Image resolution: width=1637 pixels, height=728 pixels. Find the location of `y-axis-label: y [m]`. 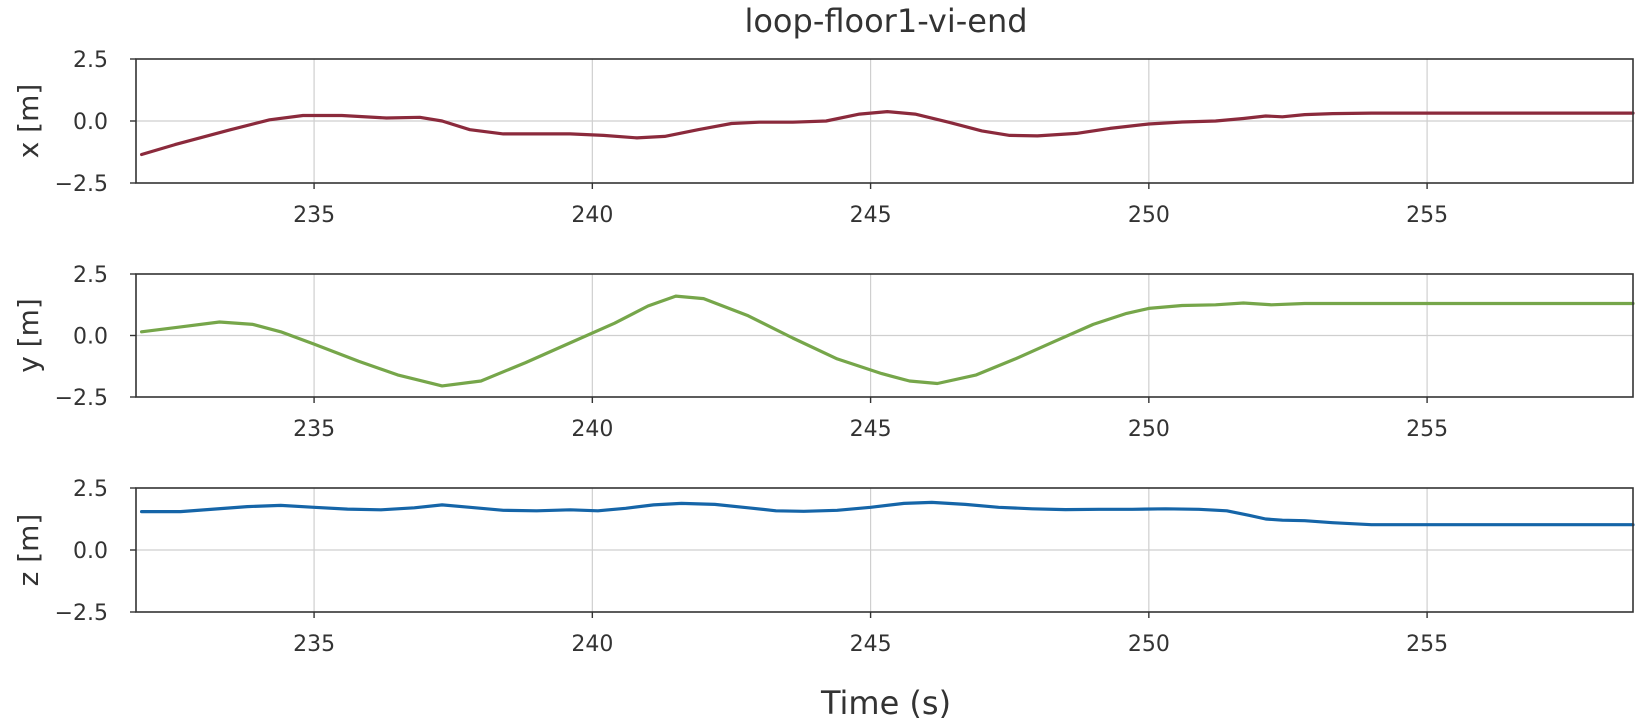

y-axis-label: y [m] is located at coordinates (28, 335).